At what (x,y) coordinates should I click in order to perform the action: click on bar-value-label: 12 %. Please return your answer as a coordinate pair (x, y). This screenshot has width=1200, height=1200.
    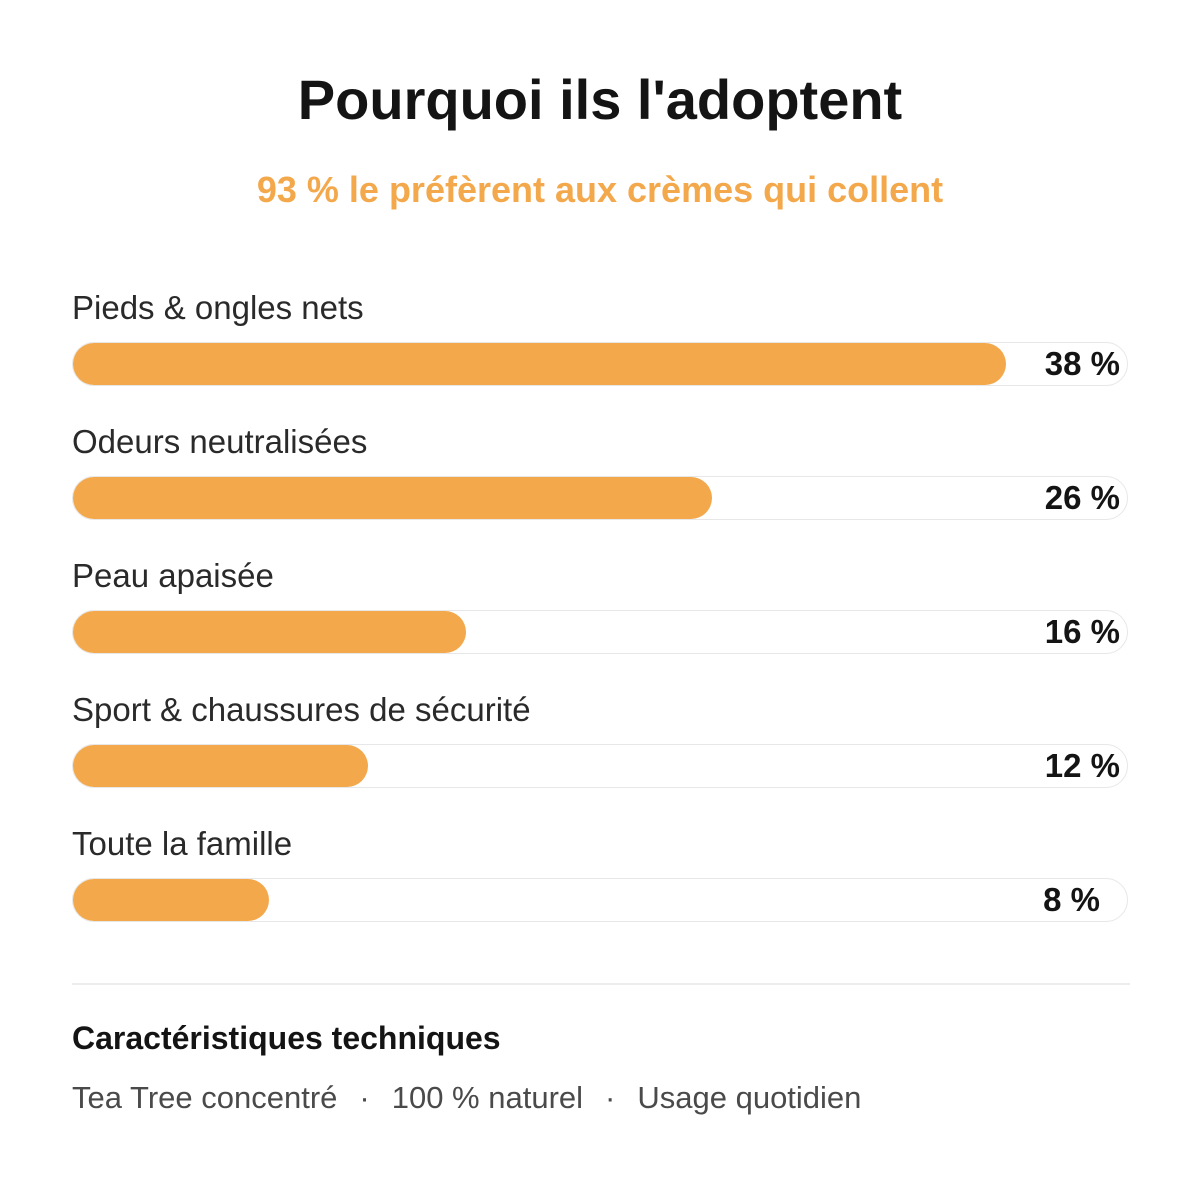
    Looking at the image, I should click on (1082, 765).